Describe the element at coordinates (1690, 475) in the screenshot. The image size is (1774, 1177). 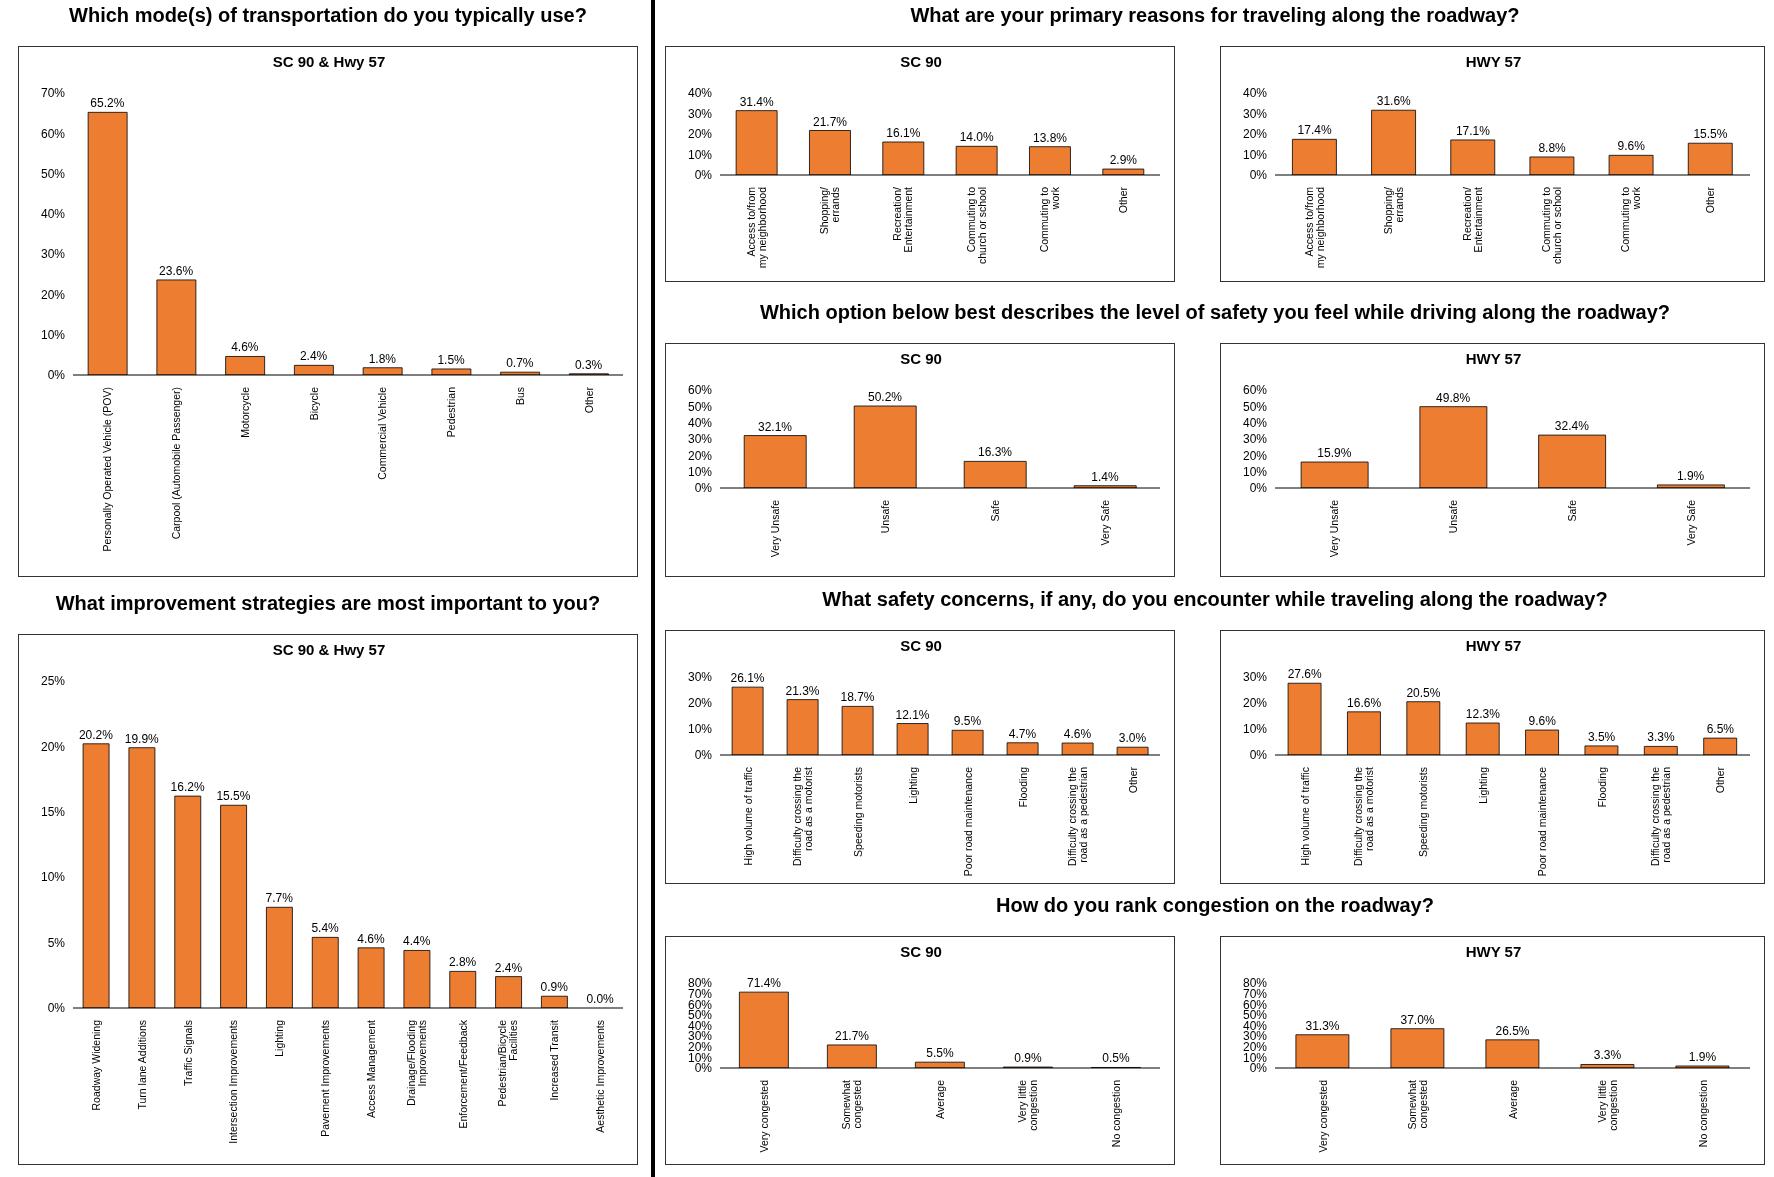
I see `data-label: 1.9%` at that location.